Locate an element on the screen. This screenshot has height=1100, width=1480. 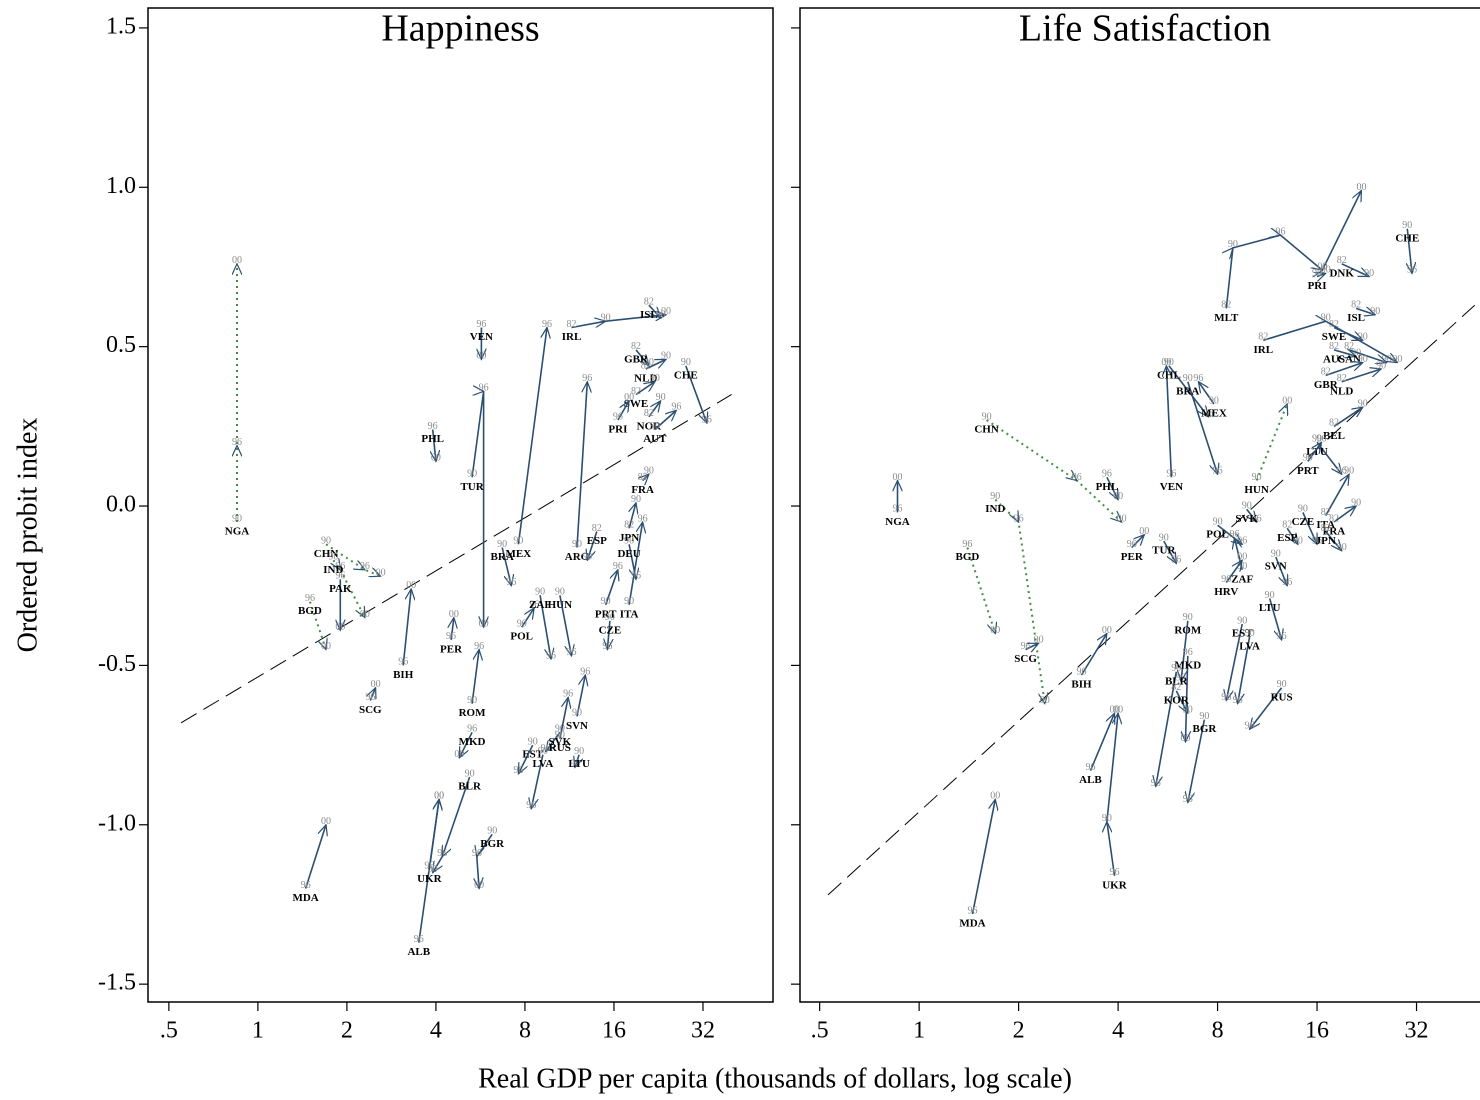
country-label: BEL is located at coordinates (1334, 436).